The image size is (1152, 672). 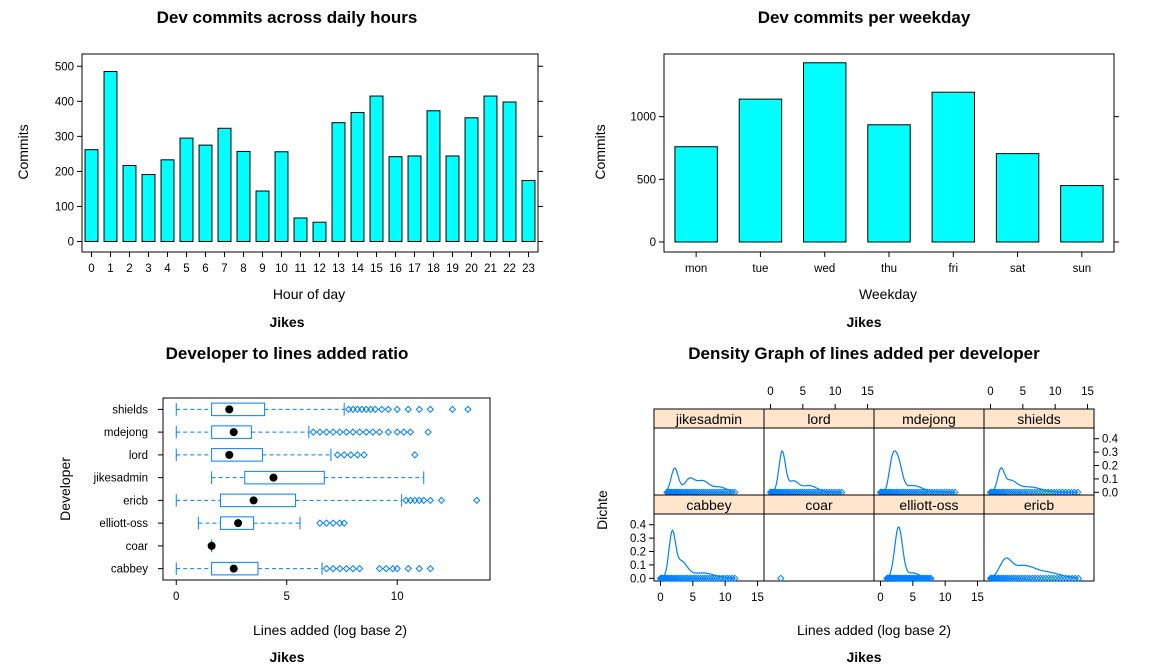 What do you see at coordinates (414, 269) in the screenshot?
I see `x-tick-label-17: 17` at bounding box center [414, 269].